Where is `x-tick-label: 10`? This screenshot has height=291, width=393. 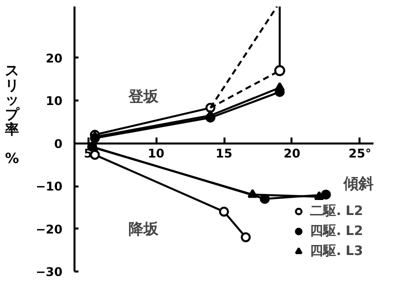
x-tick-label: 10 is located at coordinates (156, 153).